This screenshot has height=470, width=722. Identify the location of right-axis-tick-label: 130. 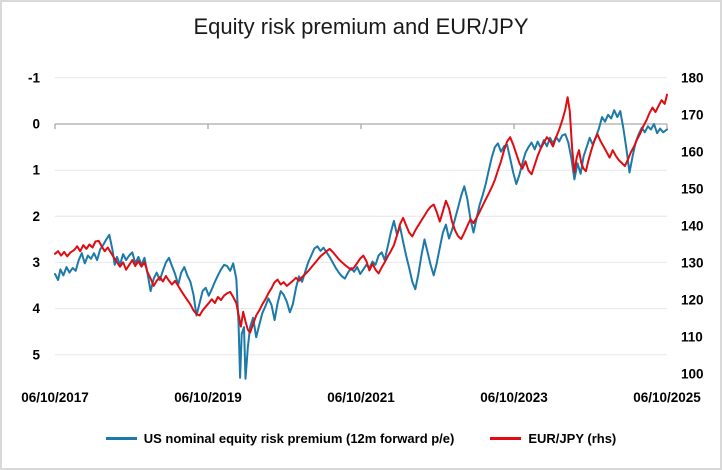
(692, 263).